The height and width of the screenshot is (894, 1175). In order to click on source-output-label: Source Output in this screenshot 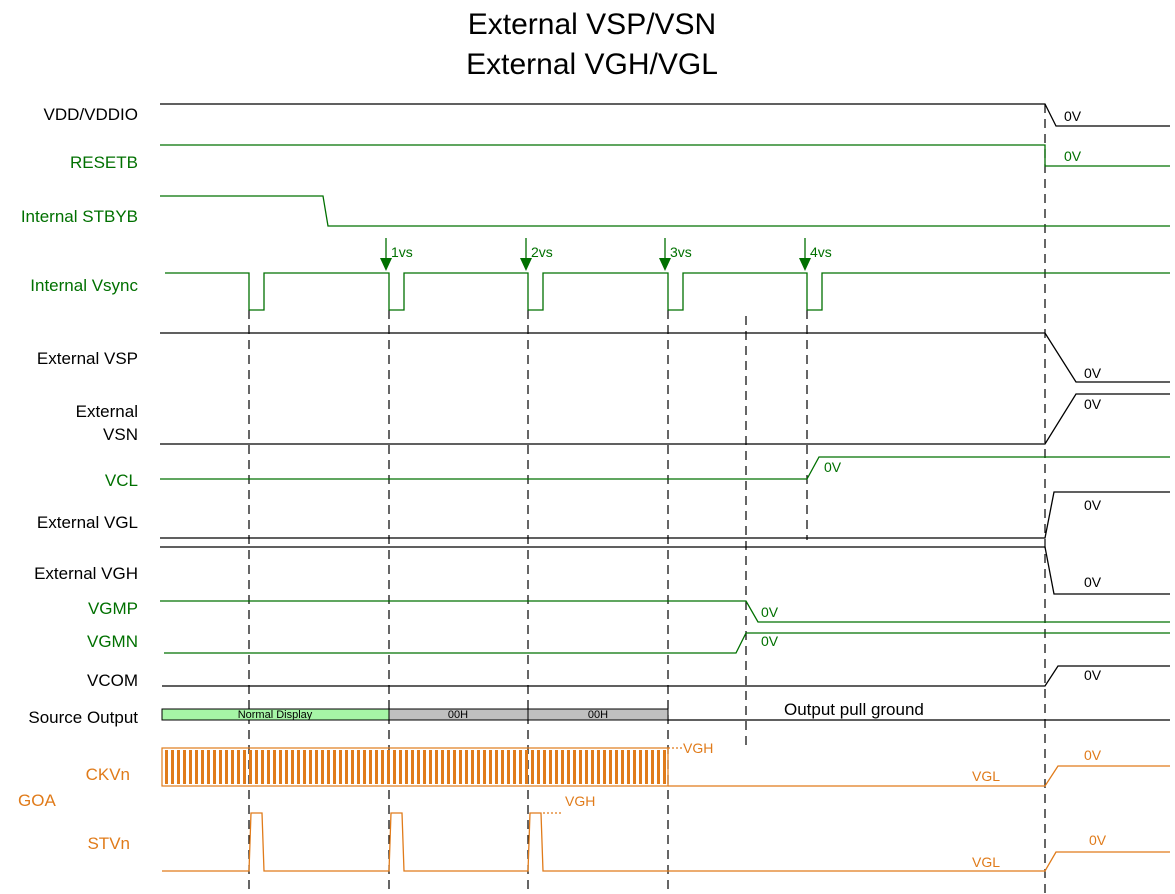, I will do `click(83, 717)`.